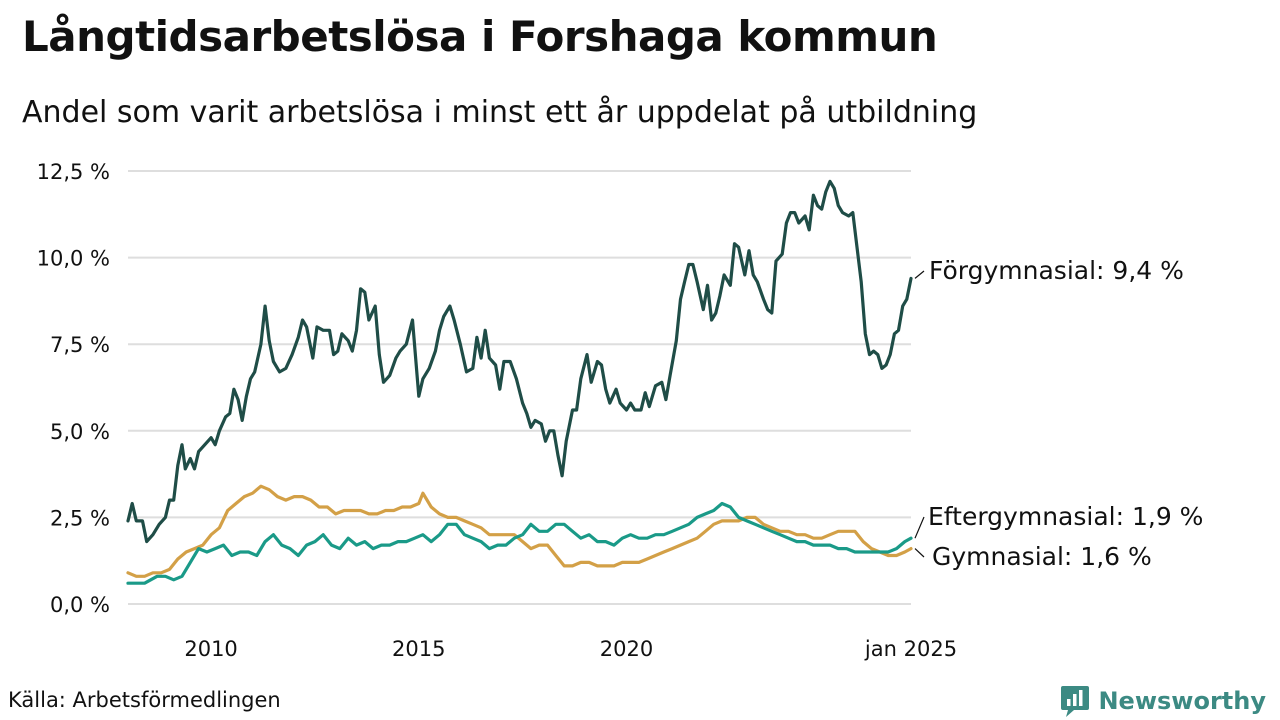  Describe the element at coordinates (1065, 516) in the screenshot. I see `series-end-label: Eftergymnasial: 1,9 %` at that location.